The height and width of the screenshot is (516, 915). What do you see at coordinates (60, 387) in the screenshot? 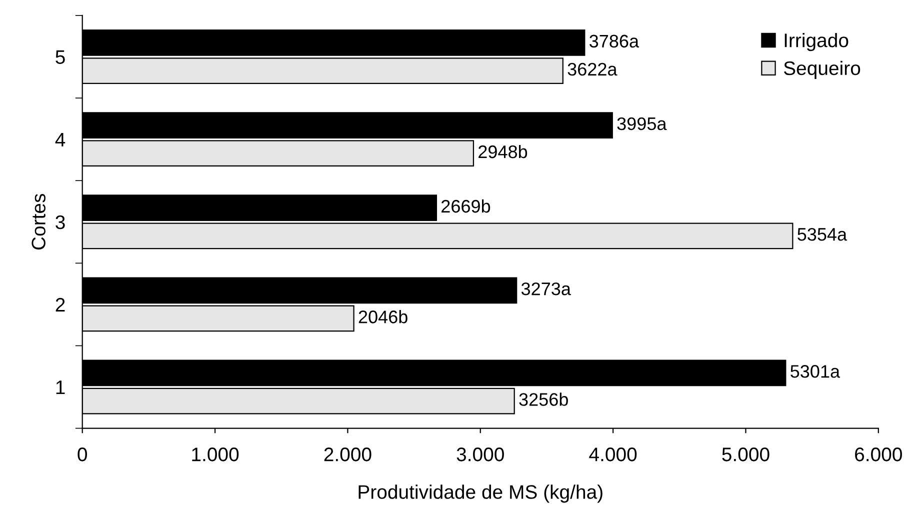
I see `y-tick-label: 1` at bounding box center [60, 387].